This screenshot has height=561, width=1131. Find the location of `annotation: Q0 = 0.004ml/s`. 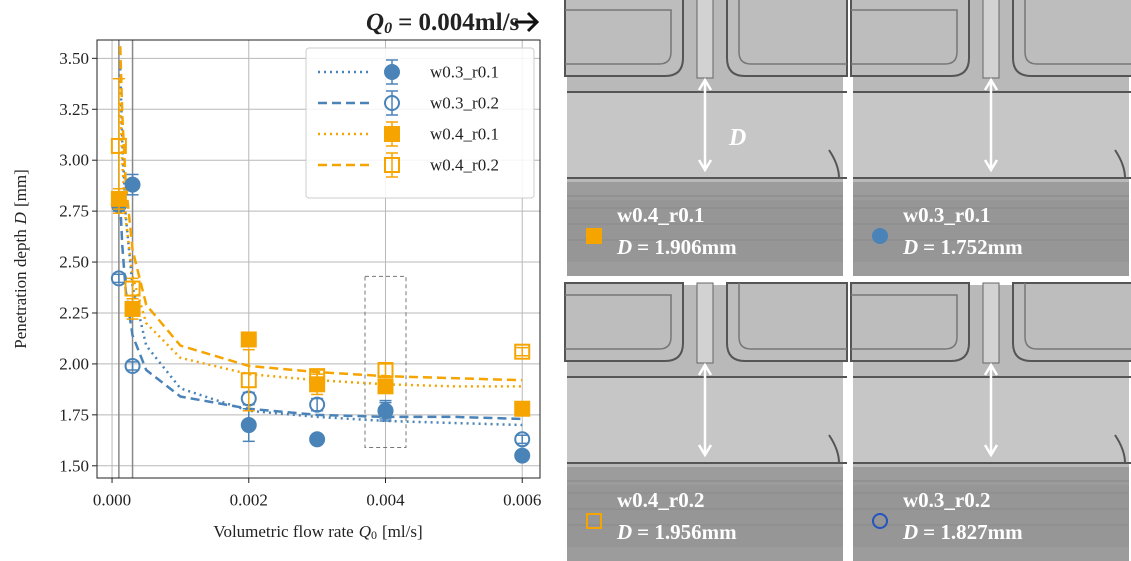

annotation: Q0 = 0.004ml/s is located at coordinates (443, 23).